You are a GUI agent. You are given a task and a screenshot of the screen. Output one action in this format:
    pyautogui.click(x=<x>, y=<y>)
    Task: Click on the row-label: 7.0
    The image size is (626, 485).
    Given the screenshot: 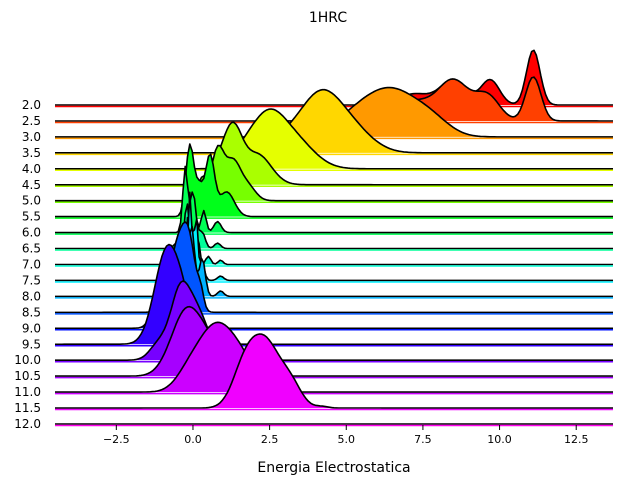 What is the action you would take?
    pyautogui.click(x=31, y=265)
    